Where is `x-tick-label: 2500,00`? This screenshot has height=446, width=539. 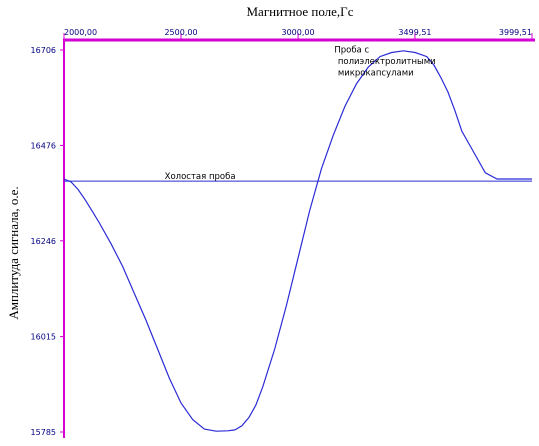
x-tick-label: 2500,00 is located at coordinates (180, 32).